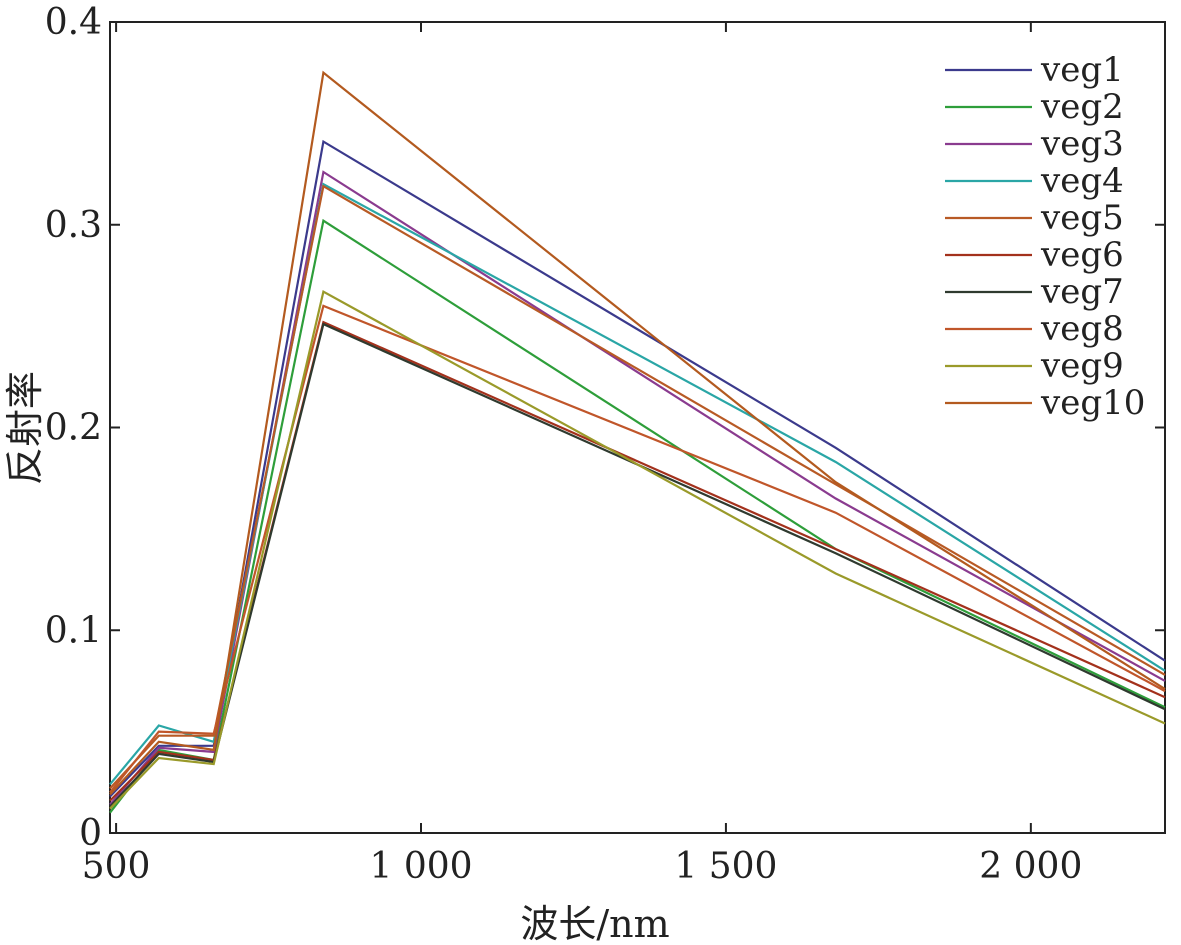 Image resolution: width=1181 pixels, height=945 pixels. What do you see at coordinates (73, 22) in the screenshot?
I see `y-tick-label: 0.4` at bounding box center [73, 22].